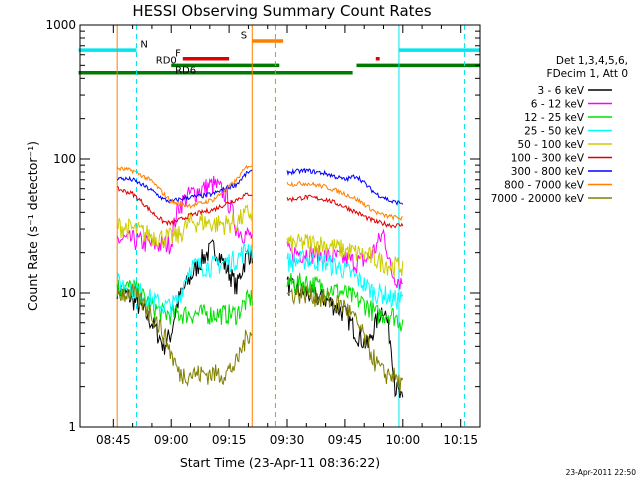  I want to click on legend-label: 50 - 100 keV, so click(550, 145).